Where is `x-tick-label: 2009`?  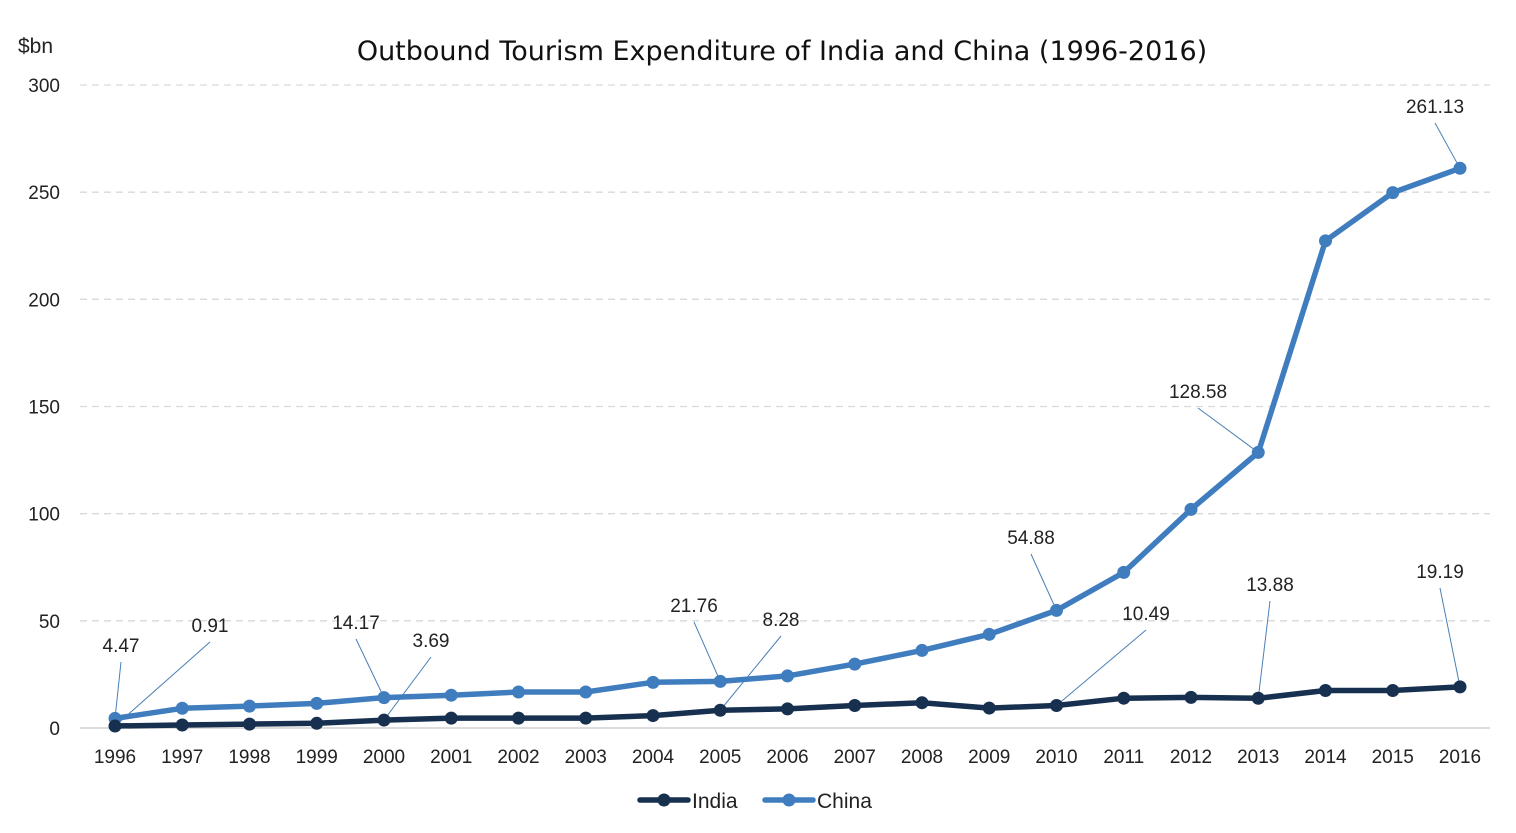
x-tick-label: 2009 is located at coordinates (989, 757).